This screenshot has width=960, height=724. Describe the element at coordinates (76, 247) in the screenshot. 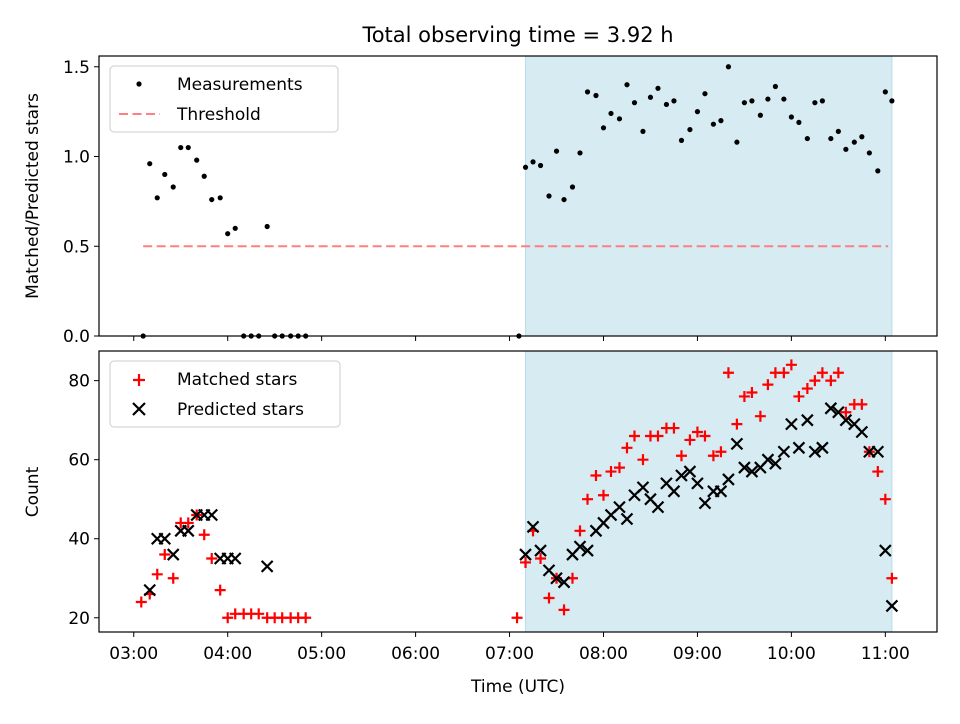

I see `panel-ratio-y-tick-label: 0.5` at that location.